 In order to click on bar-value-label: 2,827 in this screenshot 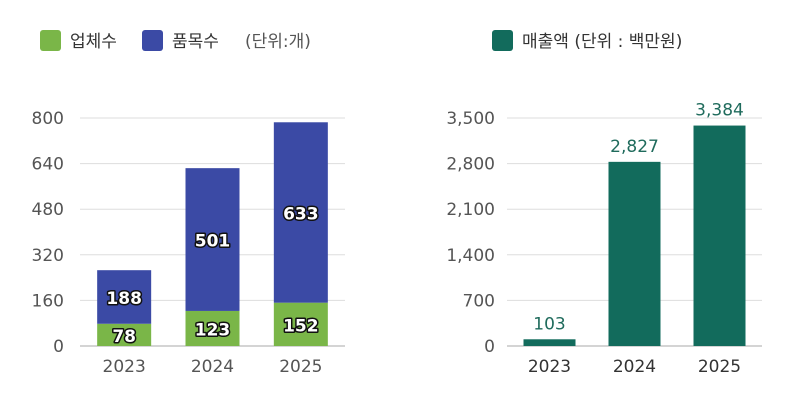, I will do `click(634, 147)`.